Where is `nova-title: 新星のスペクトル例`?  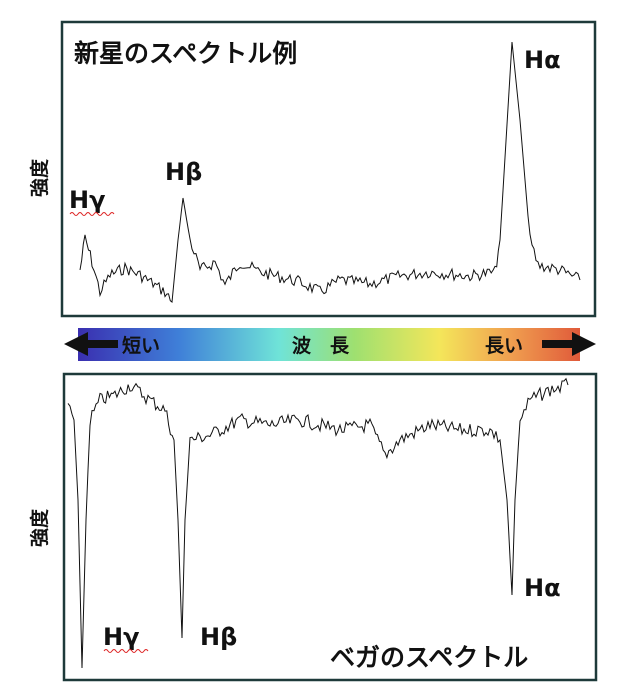 nova-title: 新星のスペクトル例 is located at coordinates (185, 53).